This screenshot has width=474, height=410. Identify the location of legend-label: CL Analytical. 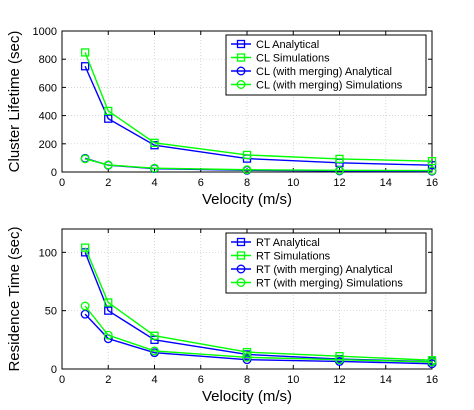
(287, 45).